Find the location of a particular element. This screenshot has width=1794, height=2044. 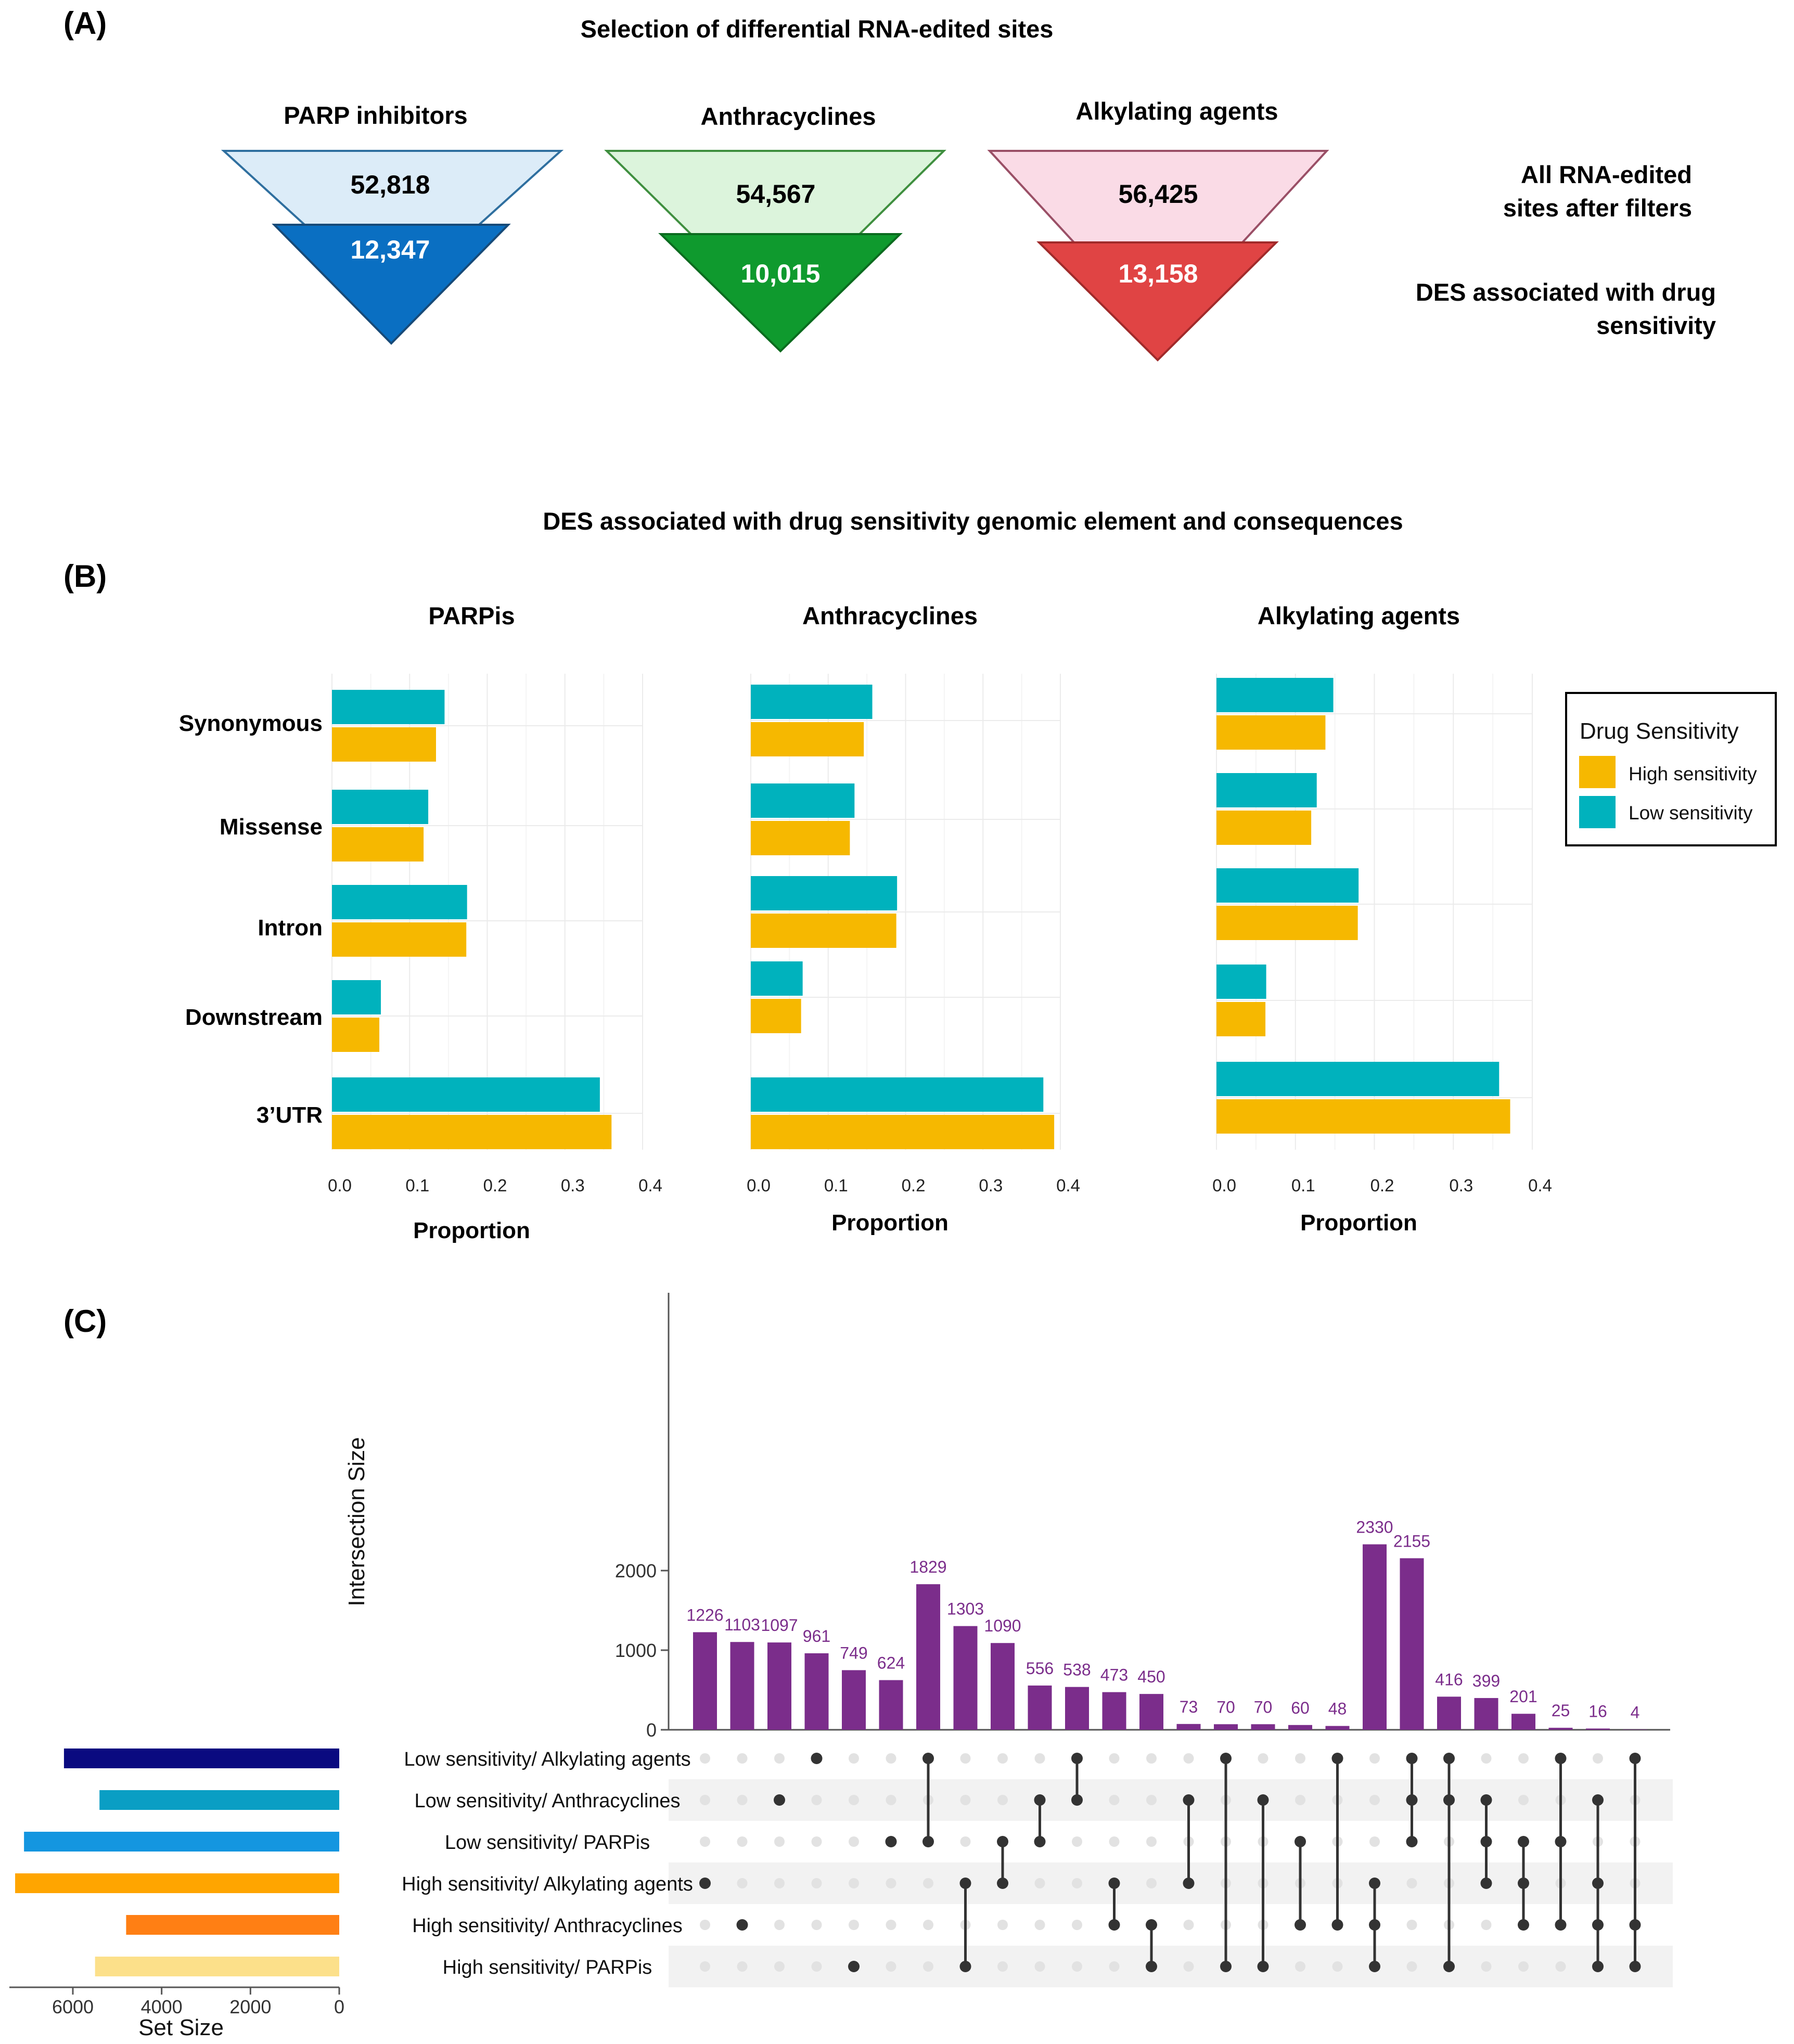

set-size-tick-label: 4000 is located at coordinates (162, 2006).